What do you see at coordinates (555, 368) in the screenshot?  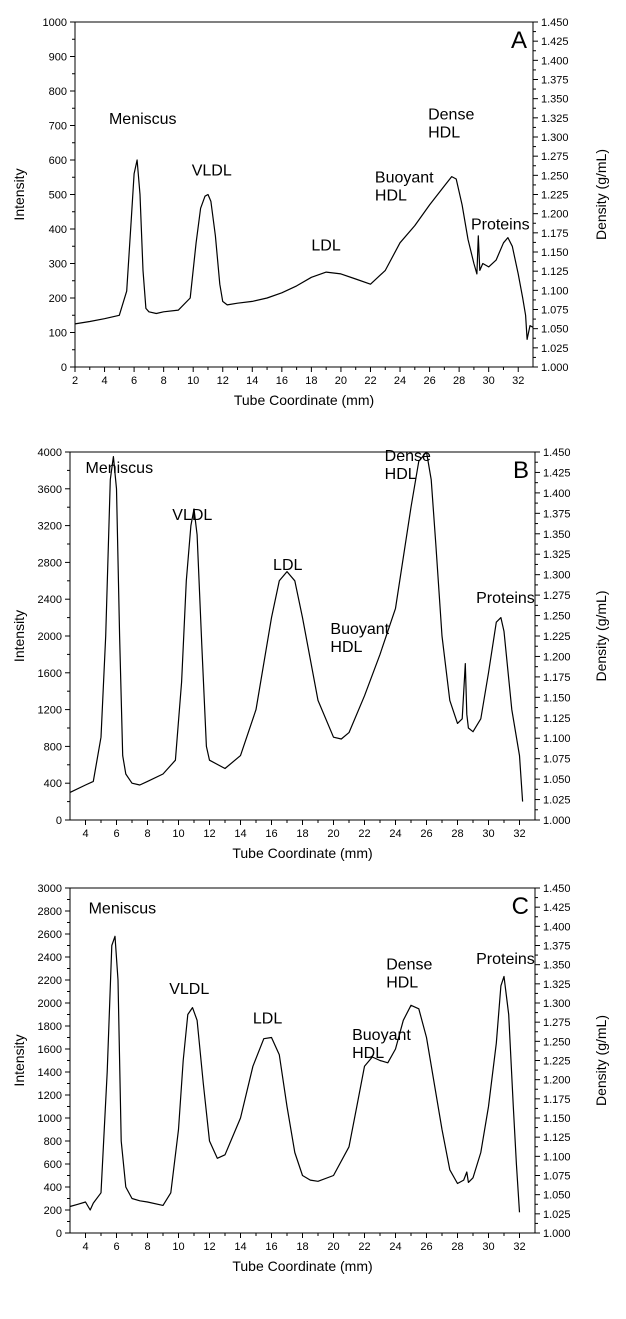 I see `y2-tick-label: 1.000` at bounding box center [555, 368].